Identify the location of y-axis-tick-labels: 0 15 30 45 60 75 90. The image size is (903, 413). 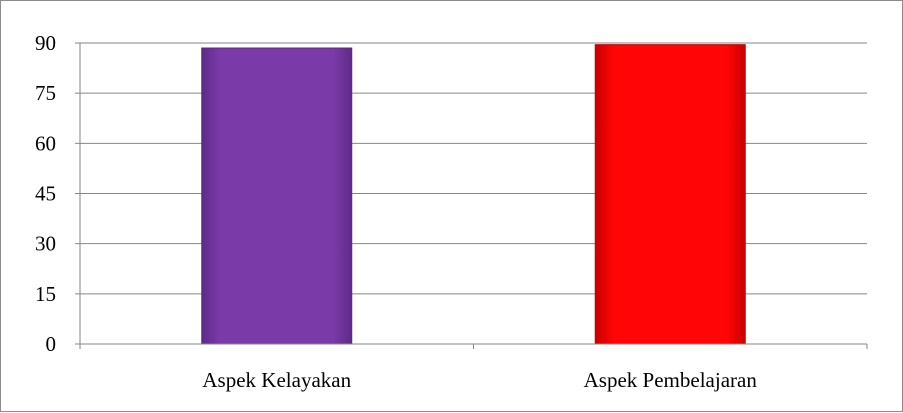
(45, 193).